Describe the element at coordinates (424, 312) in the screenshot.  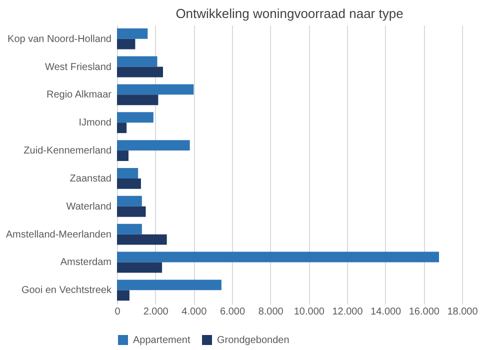
I see `x-tick-label: 16.000` at that location.